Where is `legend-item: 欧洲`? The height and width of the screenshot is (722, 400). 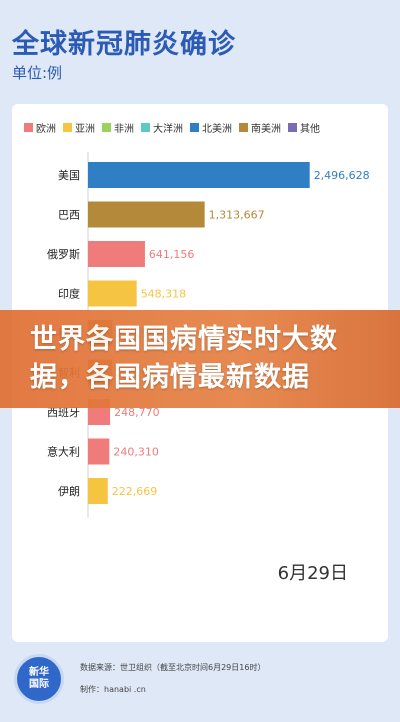
legend-item: 欧洲 is located at coordinates (40, 127).